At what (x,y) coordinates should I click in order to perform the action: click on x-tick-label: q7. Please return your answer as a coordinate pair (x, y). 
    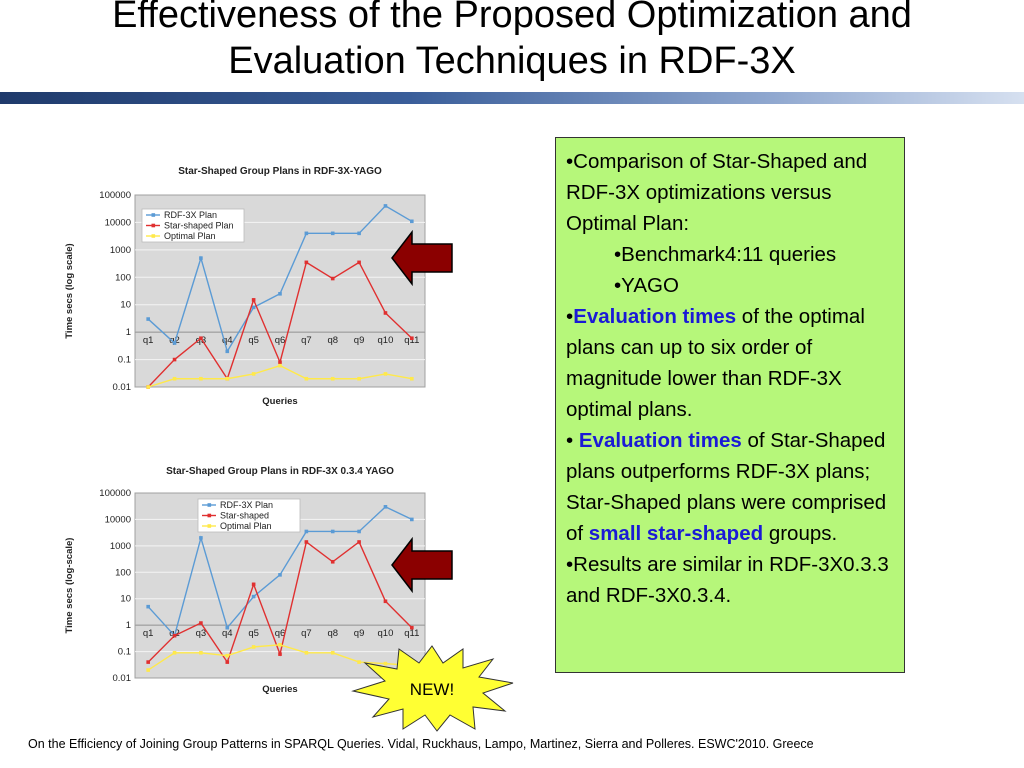
    Looking at the image, I should click on (306, 340).